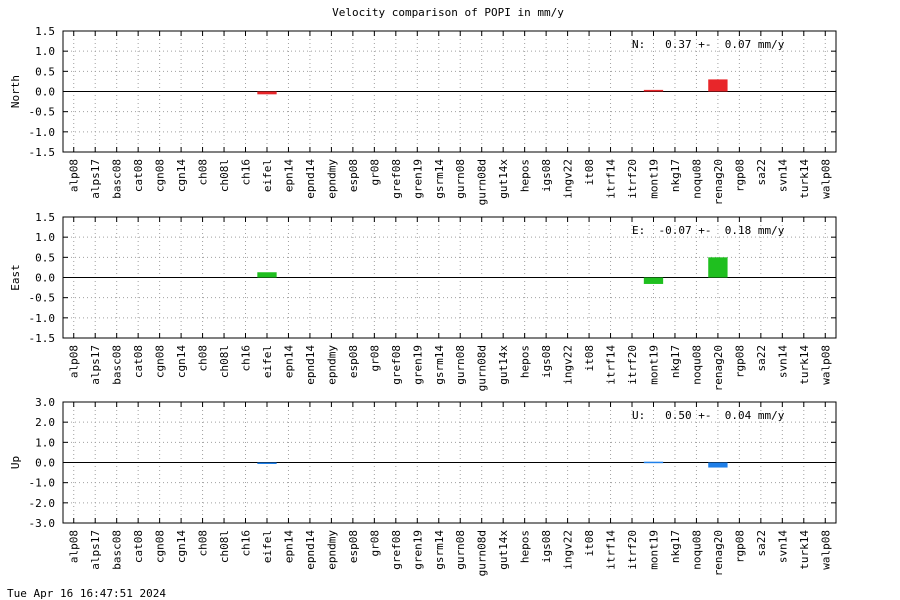 Image resolution: width=900 pixels, height=600 pixels. What do you see at coordinates (267, 463) in the screenshot?
I see `up-bar-eifel` at bounding box center [267, 463].